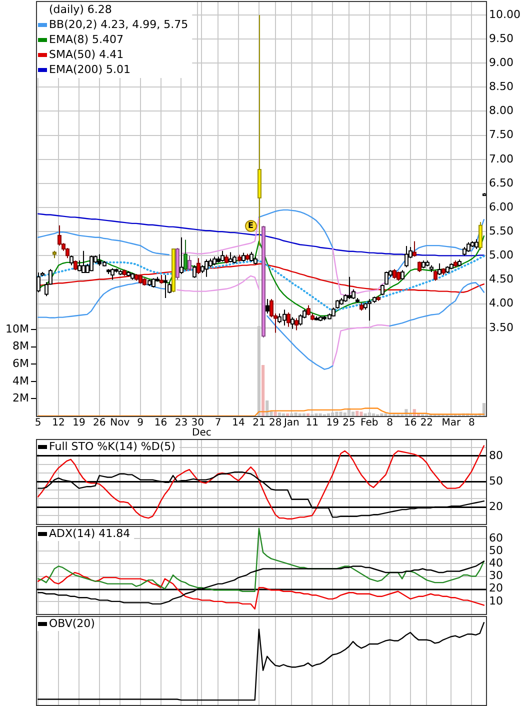 The height and width of the screenshot is (706, 526). I want to click on y-tick-label: 9.00, so click(501, 62).